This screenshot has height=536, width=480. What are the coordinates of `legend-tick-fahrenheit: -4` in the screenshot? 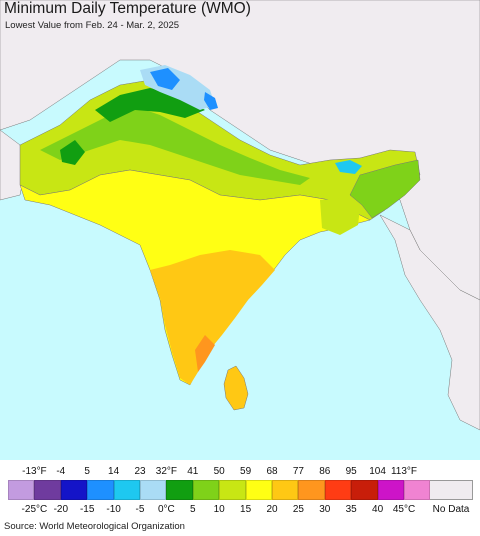 It's located at (61, 471).